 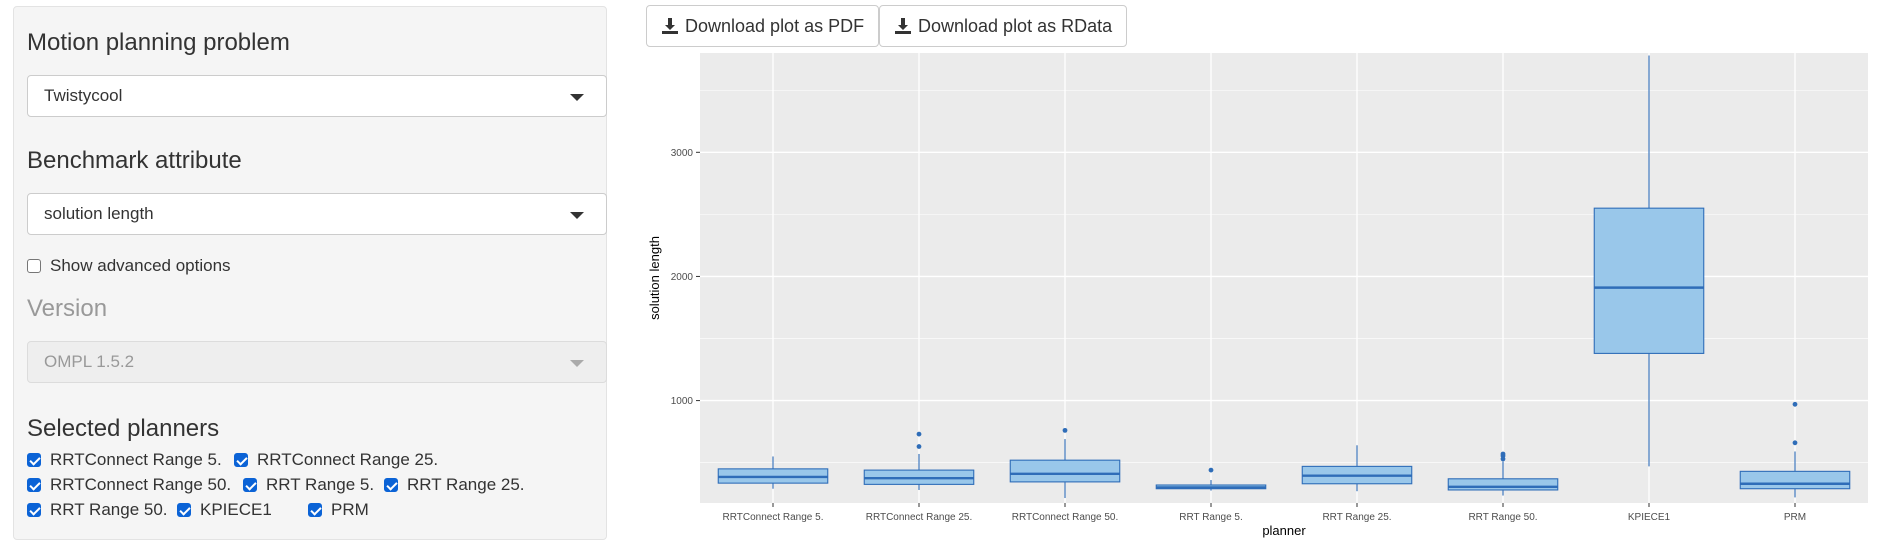 I want to click on download-pdf-button: Download plot as PDF, so click(x=763, y=26).